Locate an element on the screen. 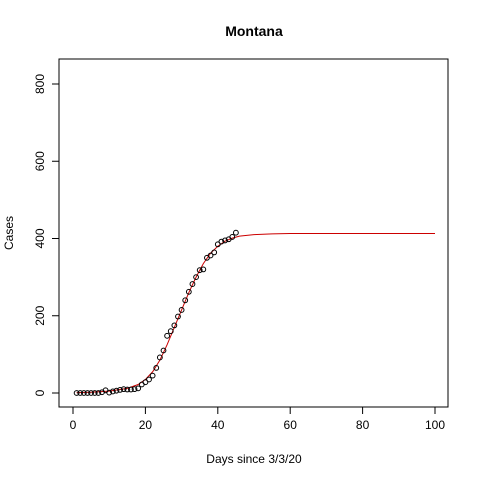 This screenshot has width=480, height=480. data-points-layer is located at coordinates (156, 312).